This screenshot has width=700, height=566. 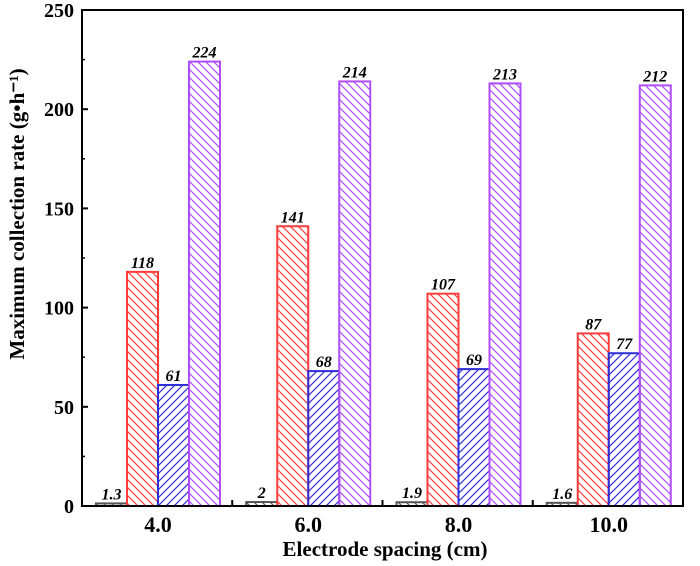 I want to click on data-label: 224, so click(x=204, y=53).